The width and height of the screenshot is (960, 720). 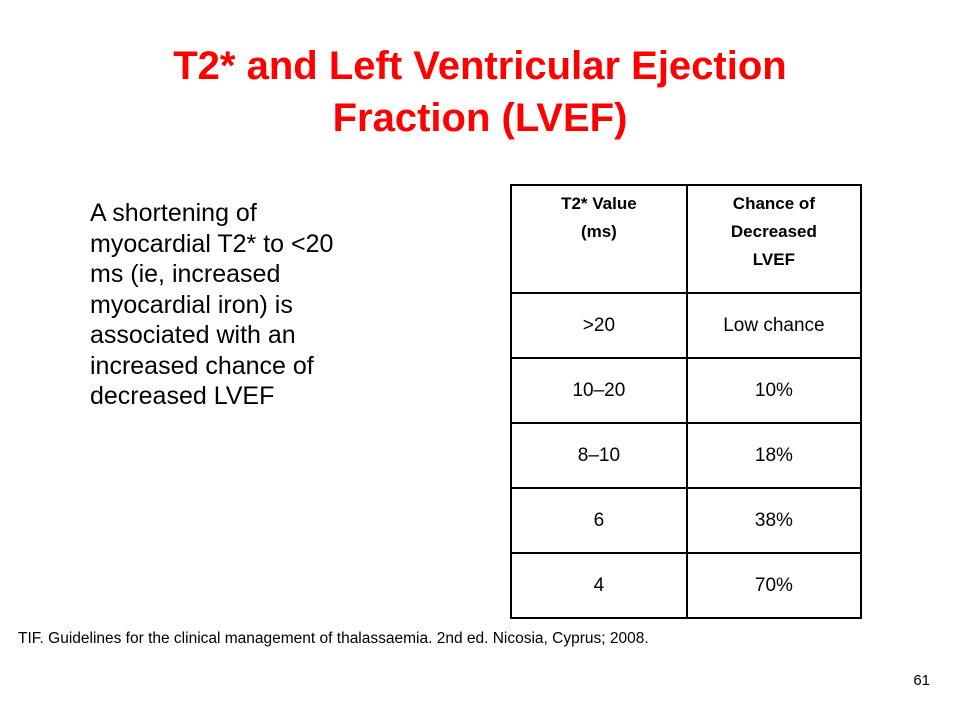 What do you see at coordinates (480, 118) in the screenshot?
I see `slide-title-line-2: Fraction (LVEF)` at bounding box center [480, 118].